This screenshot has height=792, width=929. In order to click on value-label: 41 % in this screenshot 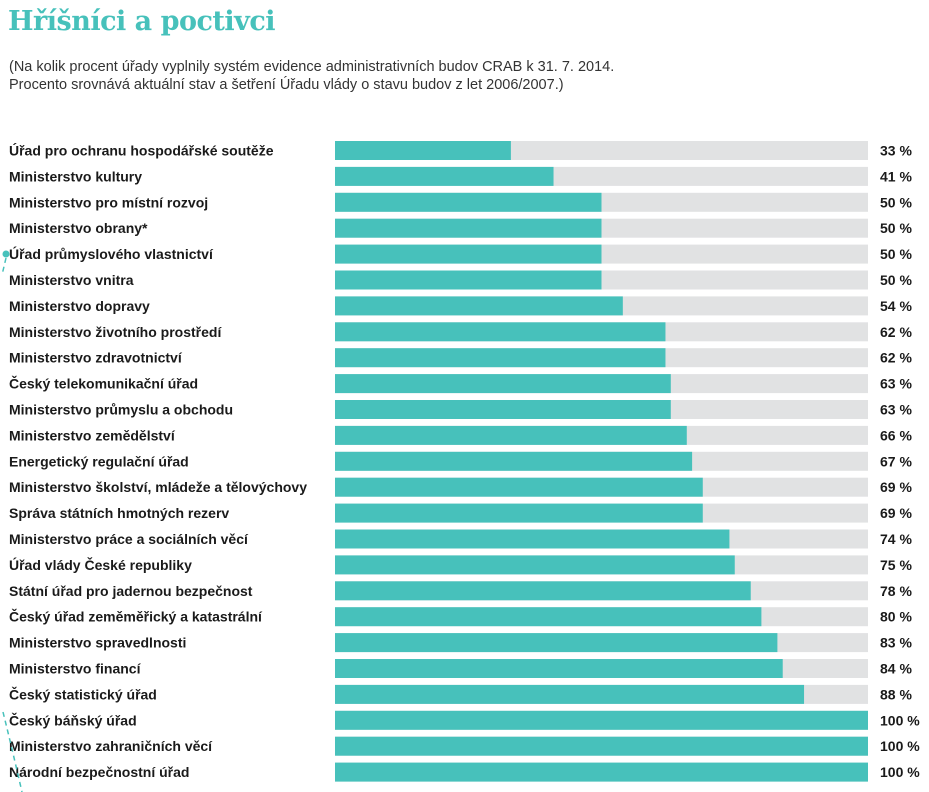, I will do `click(896, 176)`.